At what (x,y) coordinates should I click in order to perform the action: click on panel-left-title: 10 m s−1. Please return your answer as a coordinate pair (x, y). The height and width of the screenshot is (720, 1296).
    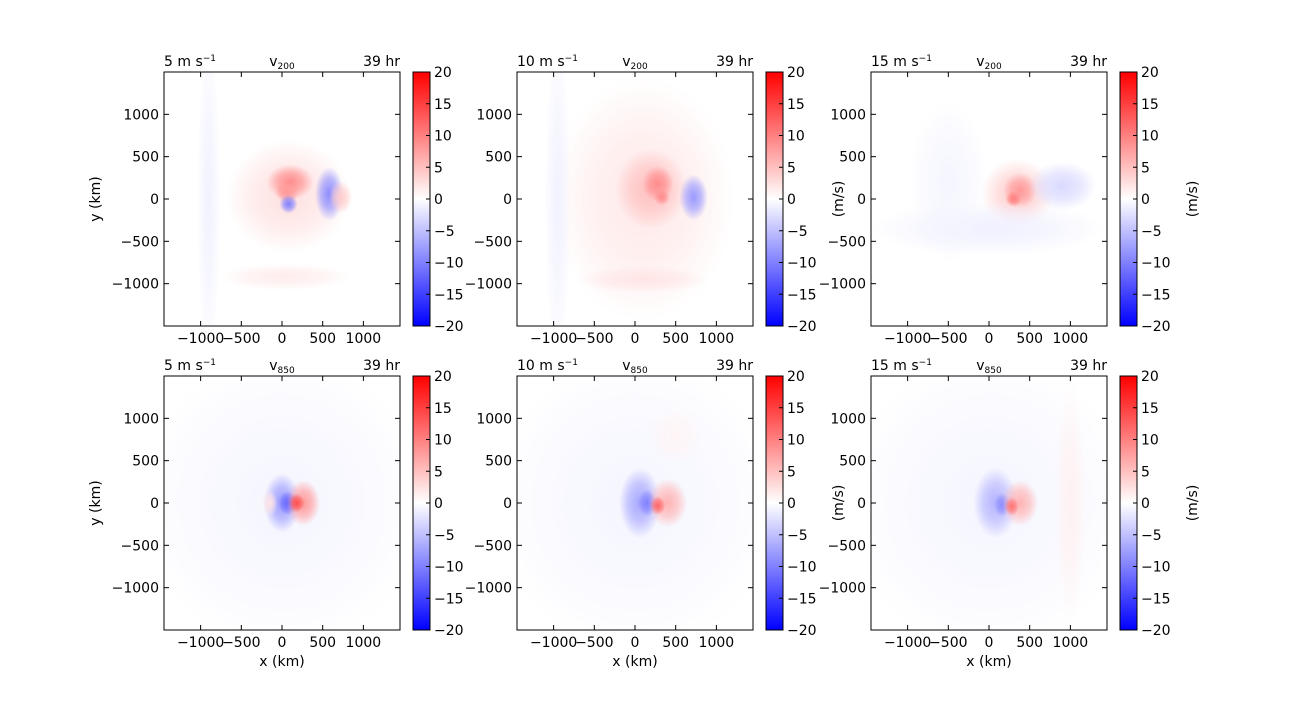
    Looking at the image, I should click on (547, 62).